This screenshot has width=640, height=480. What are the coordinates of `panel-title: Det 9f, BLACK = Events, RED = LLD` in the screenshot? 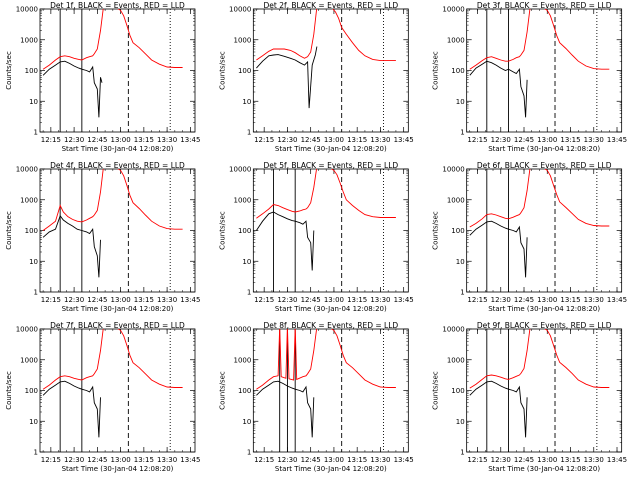 It's located at (544, 325).